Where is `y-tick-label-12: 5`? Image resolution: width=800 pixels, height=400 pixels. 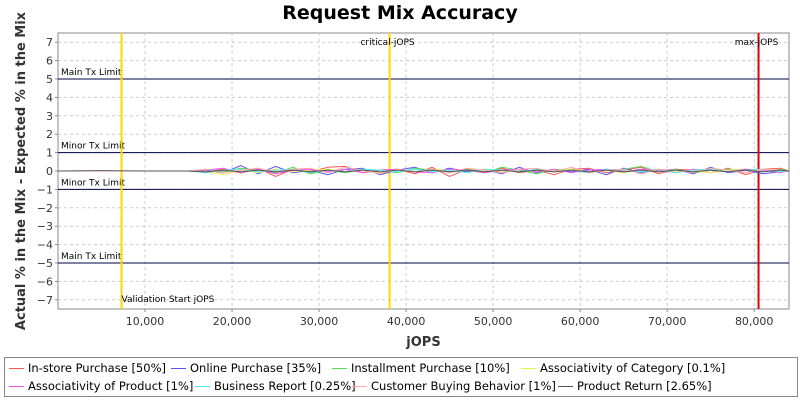 y-tick-label-12: 5 is located at coordinates (49, 79).